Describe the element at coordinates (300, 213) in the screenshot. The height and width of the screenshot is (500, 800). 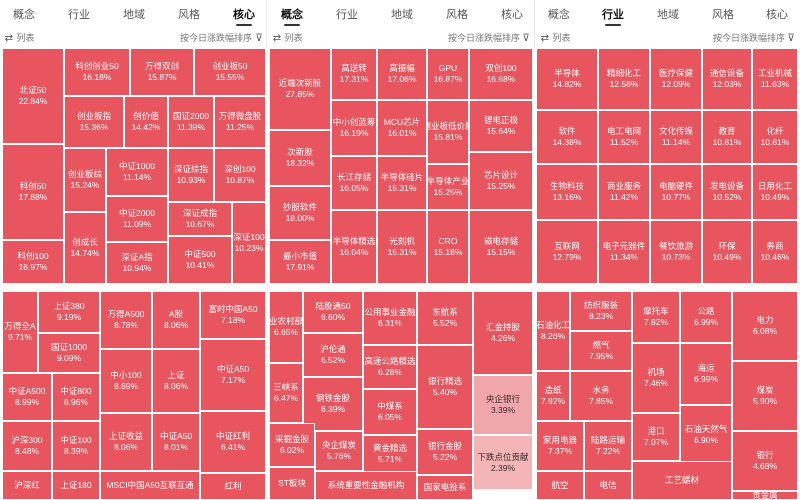
I see `heatmap-tile: 抄股软件 18.00%` at that location.